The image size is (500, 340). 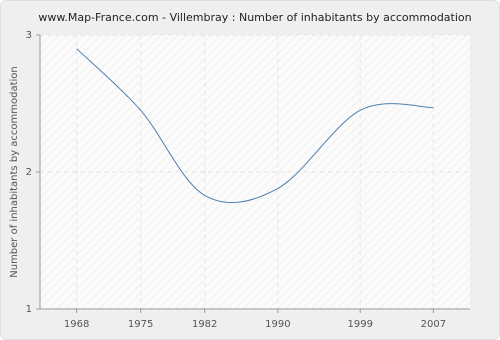 I want to click on x-tick-label: 1975, so click(x=140, y=324).